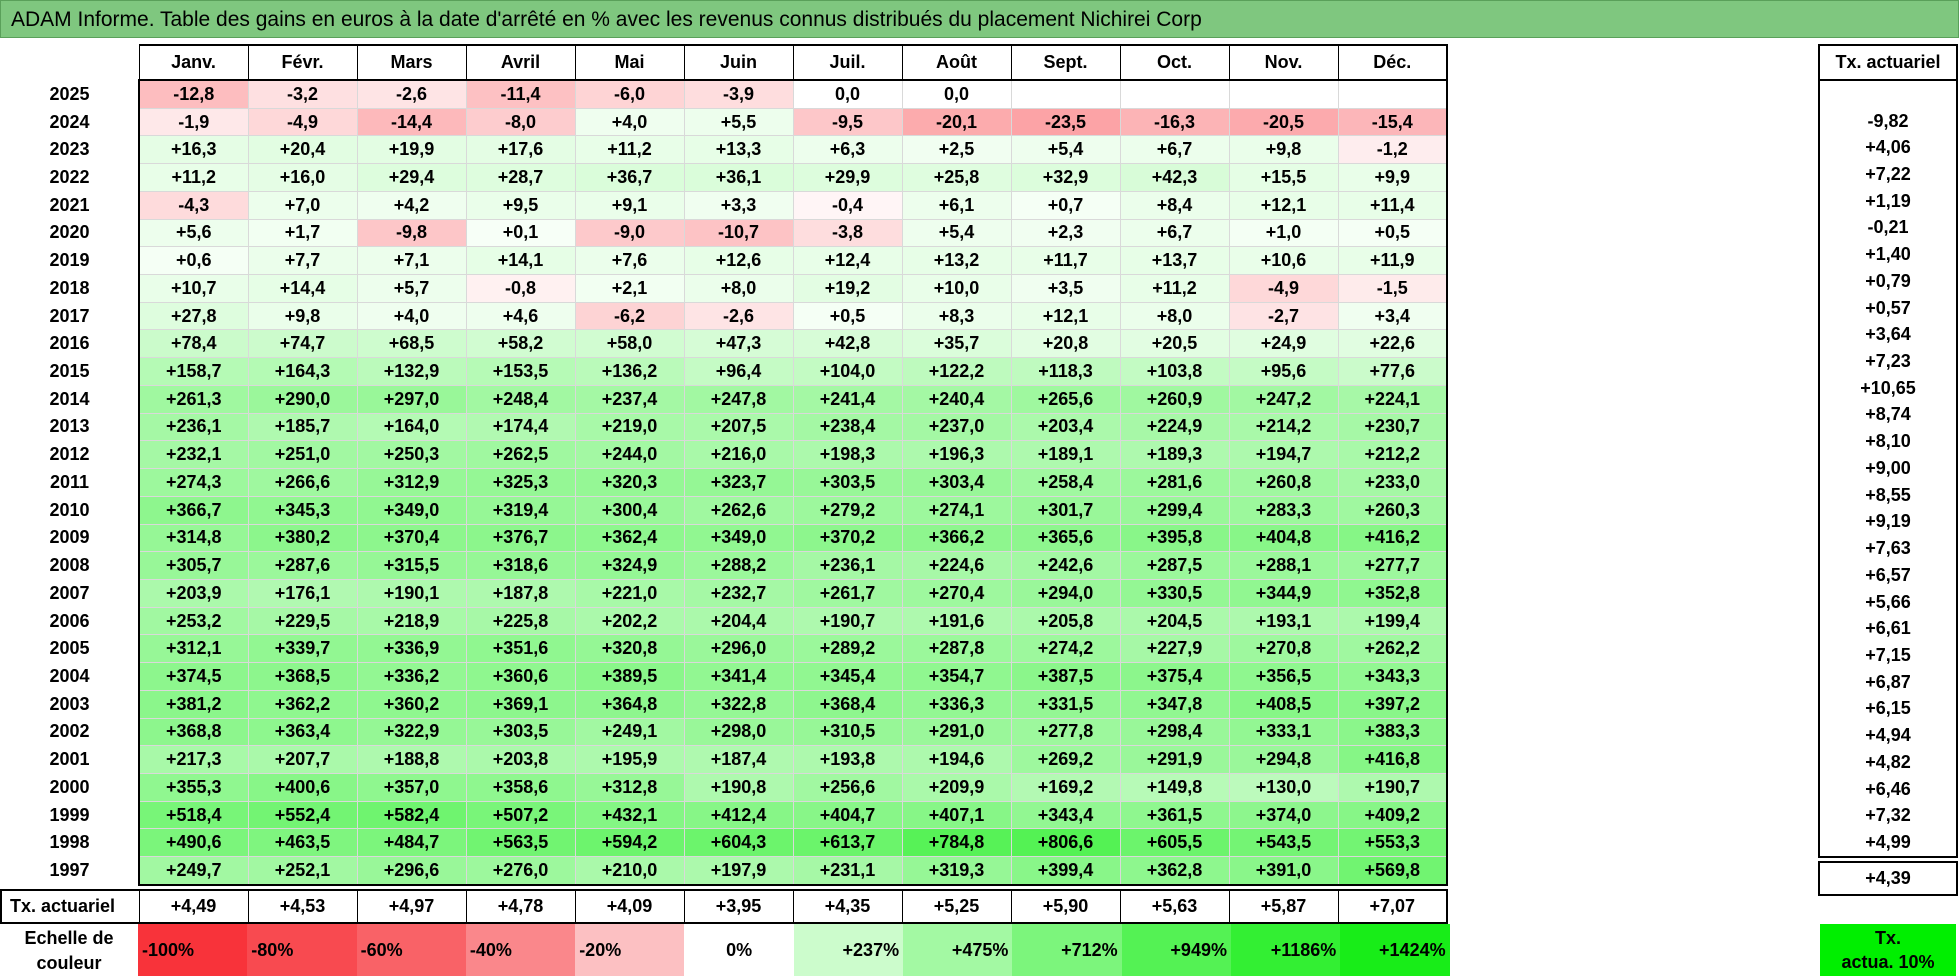 Image resolution: width=1959 pixels, height=978 pixels. What do you see at coordinates (956, 122) in the screenshot?
I see `gain-cell: -20,1` at bounding box center [956, 122].